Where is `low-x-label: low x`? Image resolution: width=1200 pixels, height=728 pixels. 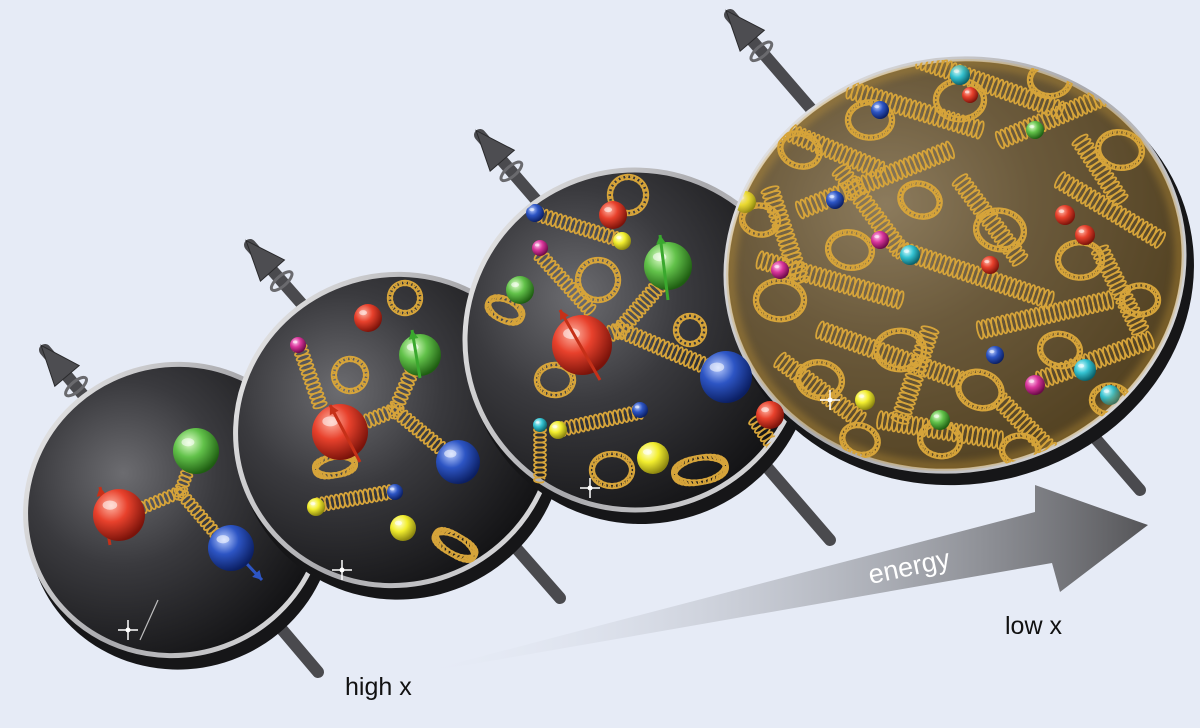 low-x-label: low x is located at coordinates (1033, 626).